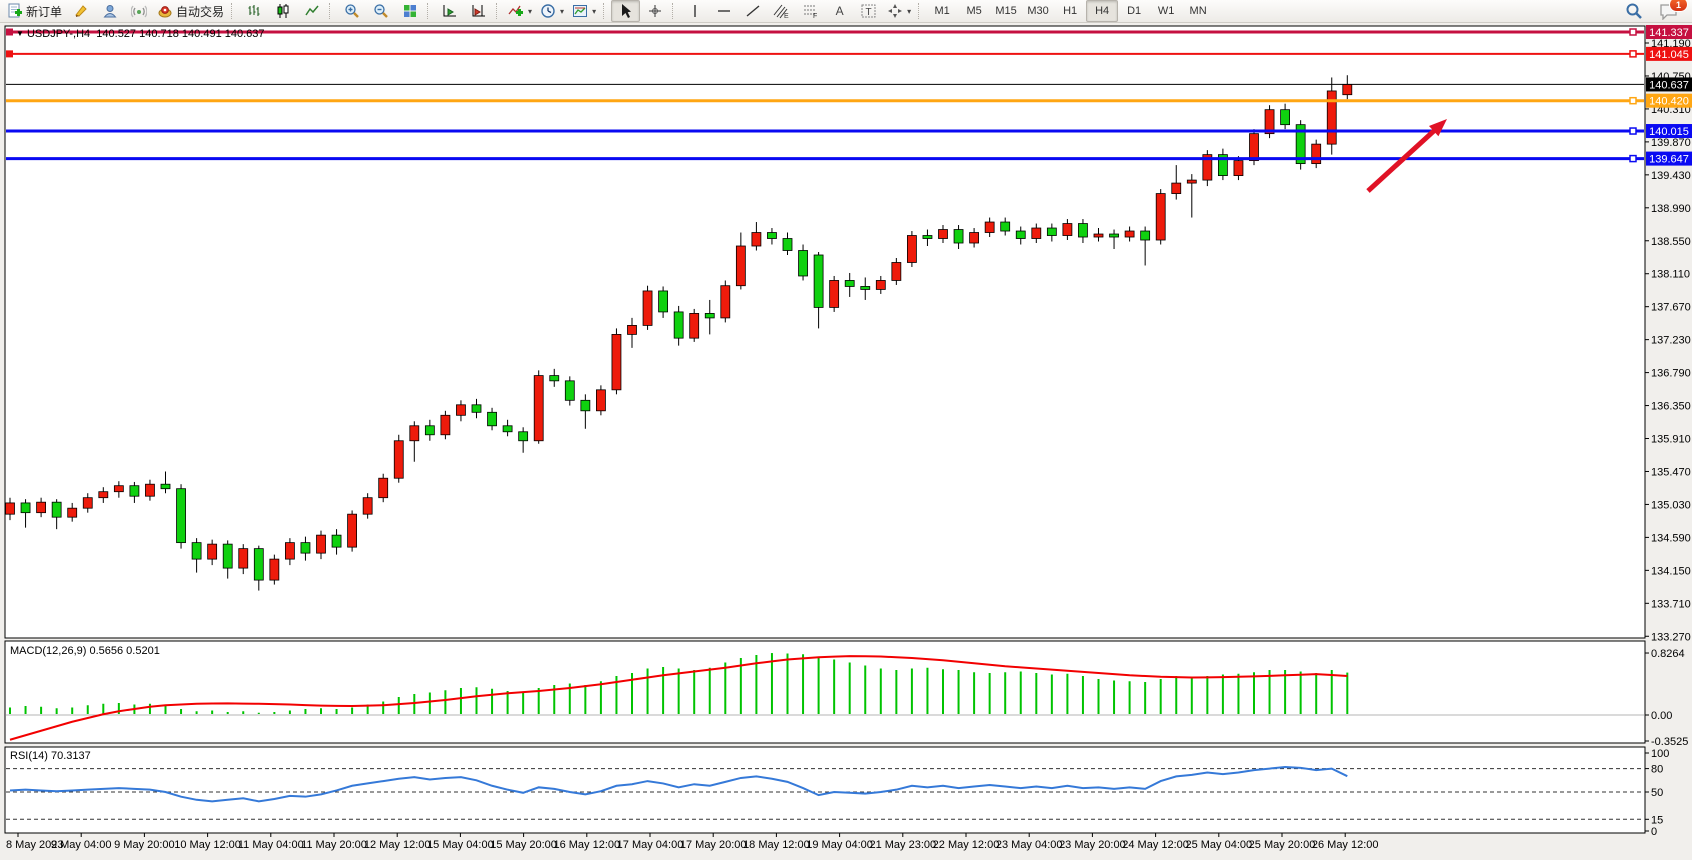 This screenshot has height=860, width=1692. What do you see at coordinates (1006, 11) in the screenshot?
I see `timeframe-M15: M15` at bounding box center [1006, 11].